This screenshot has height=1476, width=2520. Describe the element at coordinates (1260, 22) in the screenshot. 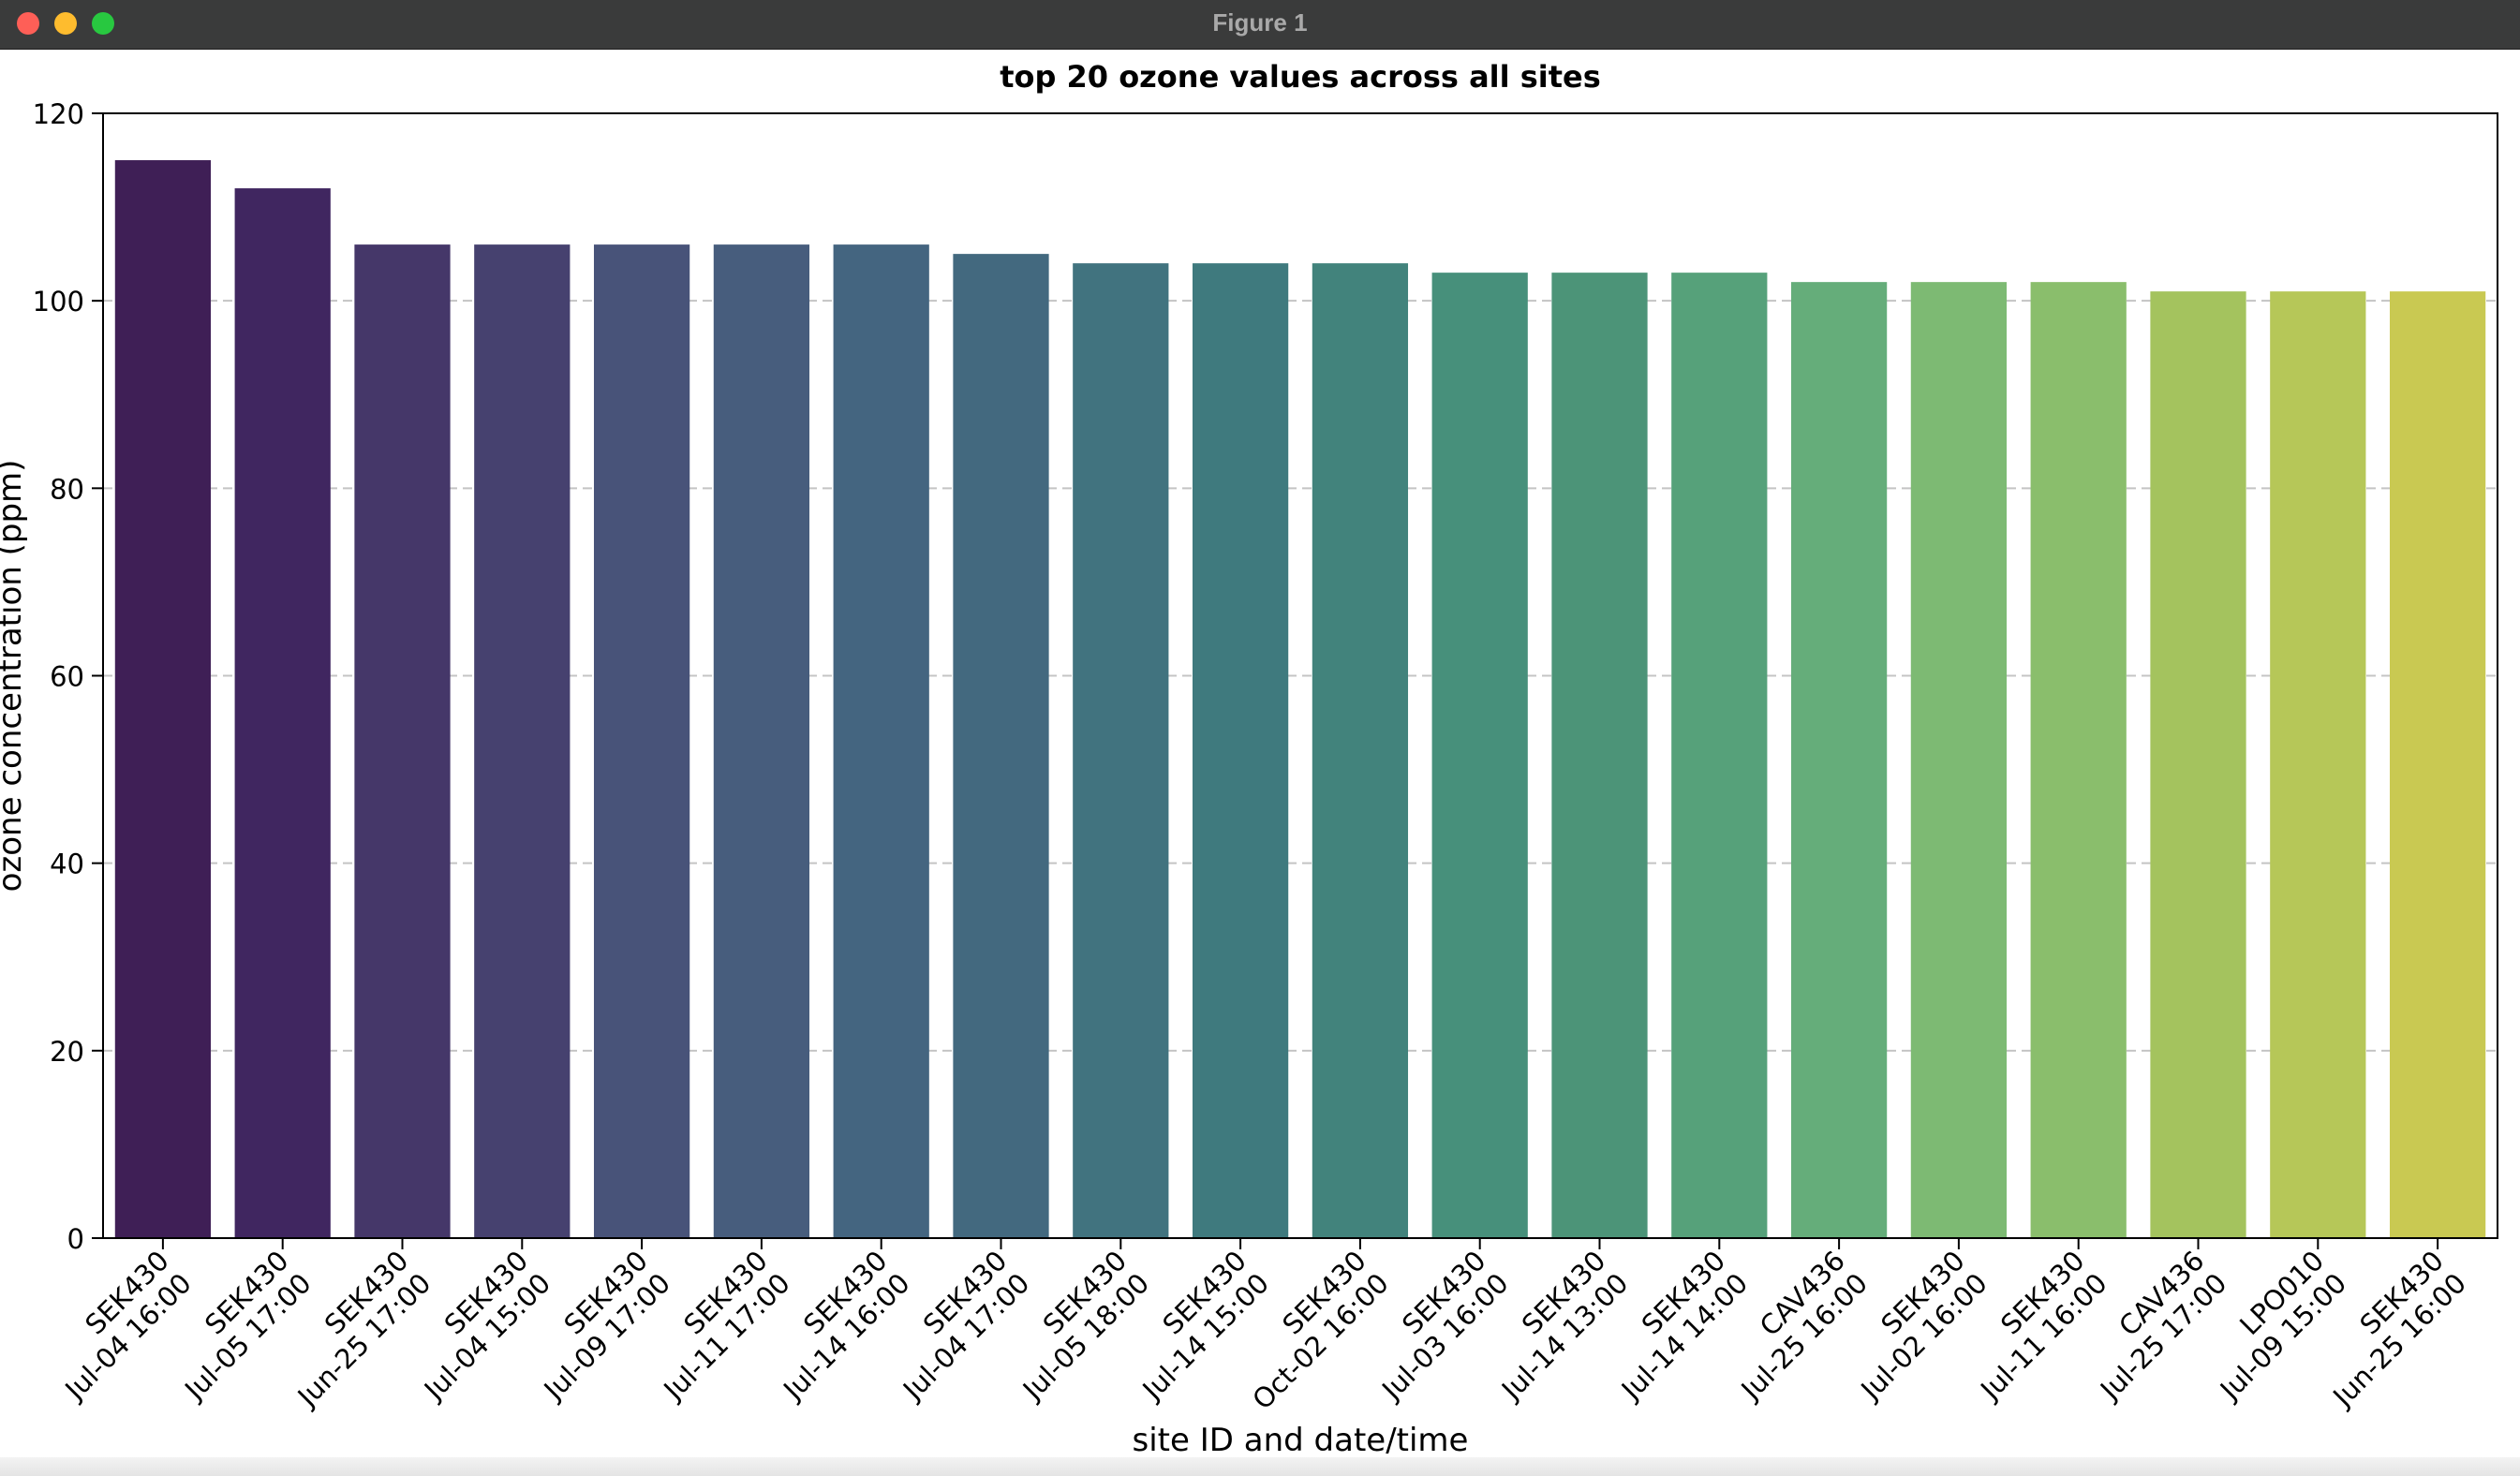

I see `window-title: Figure 1` at that location.